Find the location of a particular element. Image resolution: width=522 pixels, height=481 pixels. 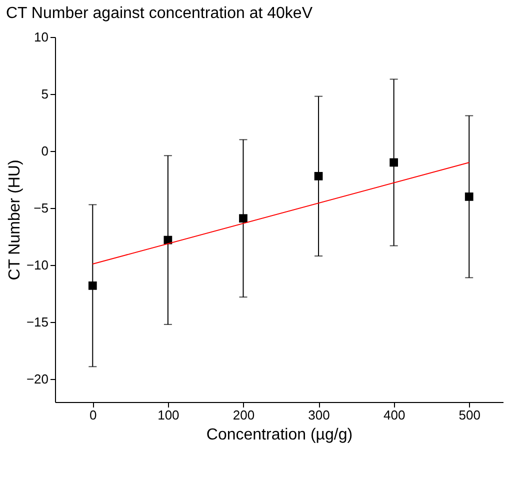

y-axis-title: CT Number (HU) is located at coordinates (15, 220).